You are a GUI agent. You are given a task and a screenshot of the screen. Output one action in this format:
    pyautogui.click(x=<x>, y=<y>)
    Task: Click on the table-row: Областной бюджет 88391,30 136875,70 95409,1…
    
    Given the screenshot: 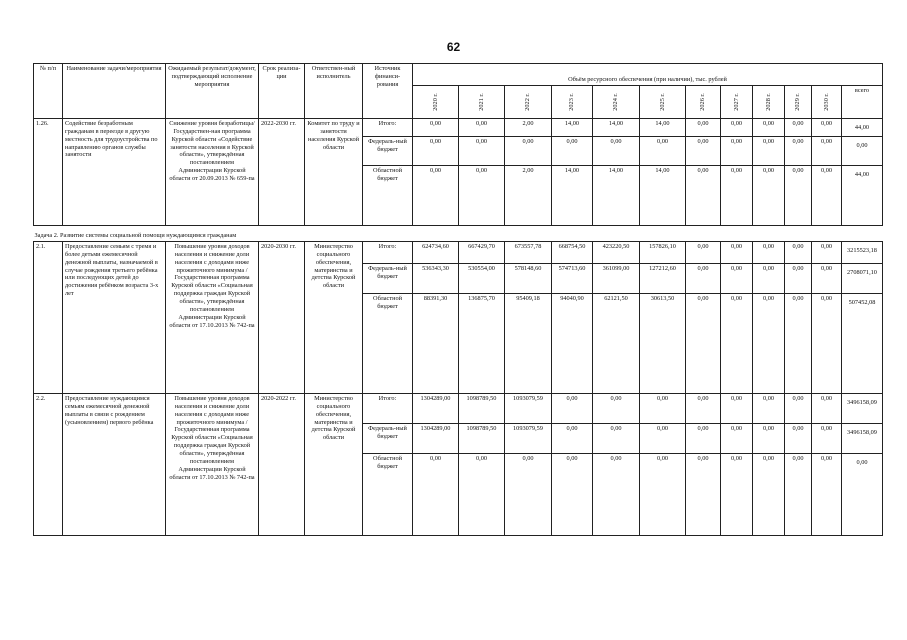 What is the action you would take?
    pyautogui.click(x=458, y=343)
    